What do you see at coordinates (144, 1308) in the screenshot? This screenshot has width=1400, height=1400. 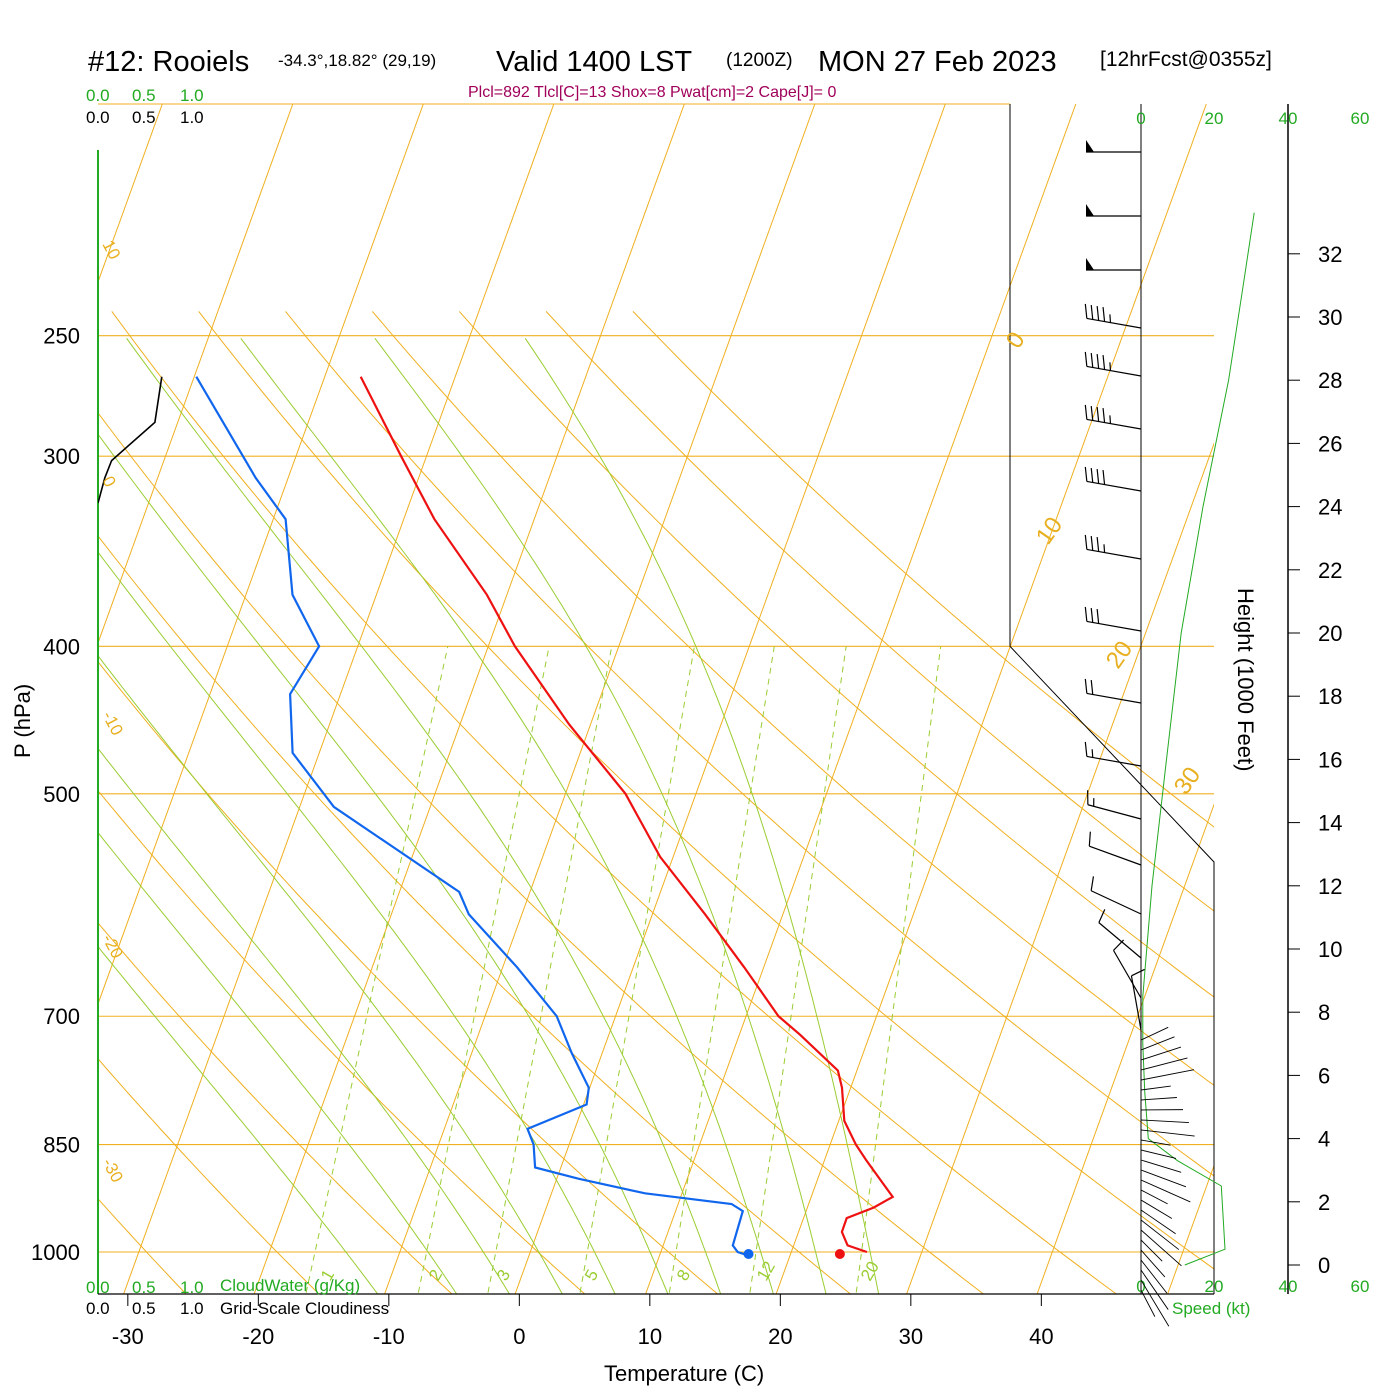 I see `cloud-scale-bottom-black: 0.5` at bounding box center [144, 1308].